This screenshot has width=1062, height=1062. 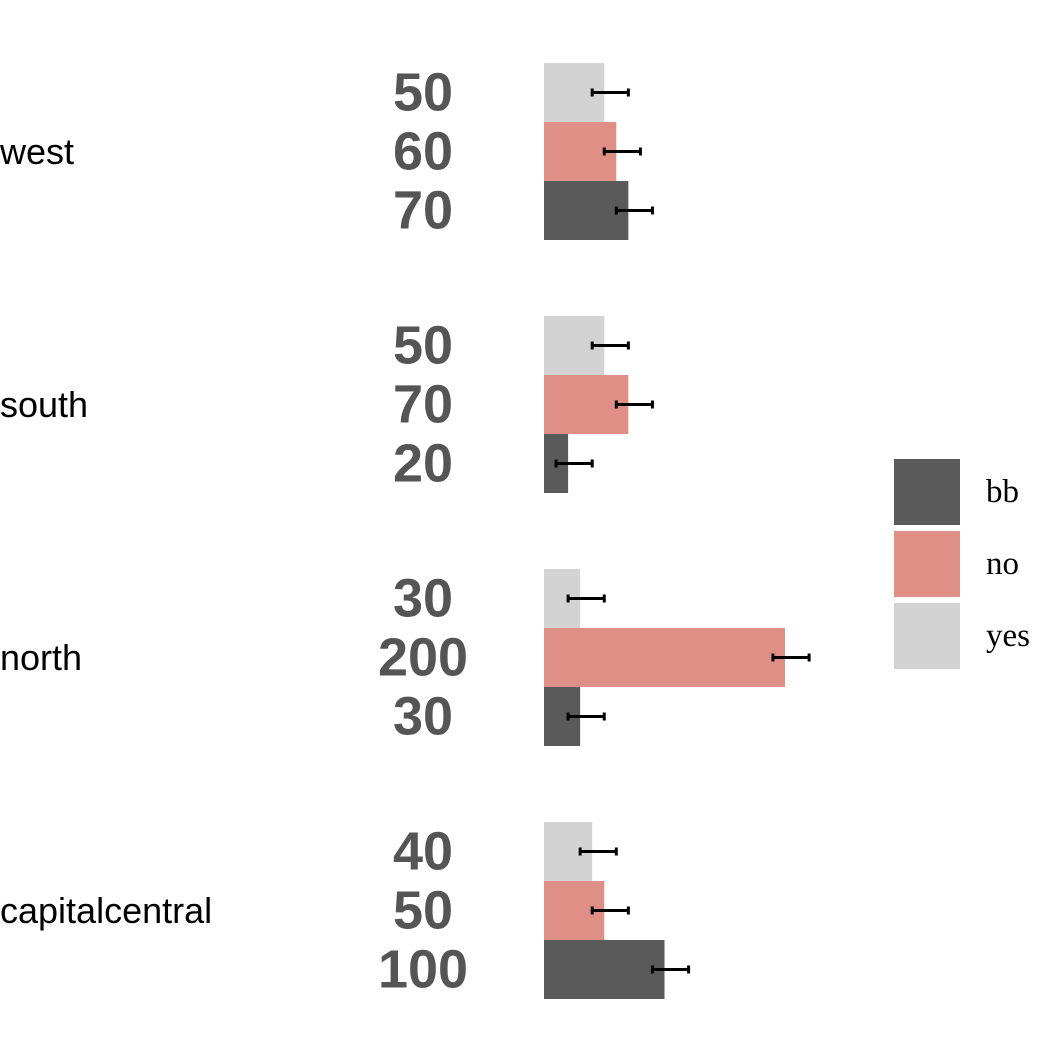 What do you see at coordinates (423, 970) in the screenshot?
I see `value-label-capitalcentral-bb: 100` at bounding box center [423, 970].